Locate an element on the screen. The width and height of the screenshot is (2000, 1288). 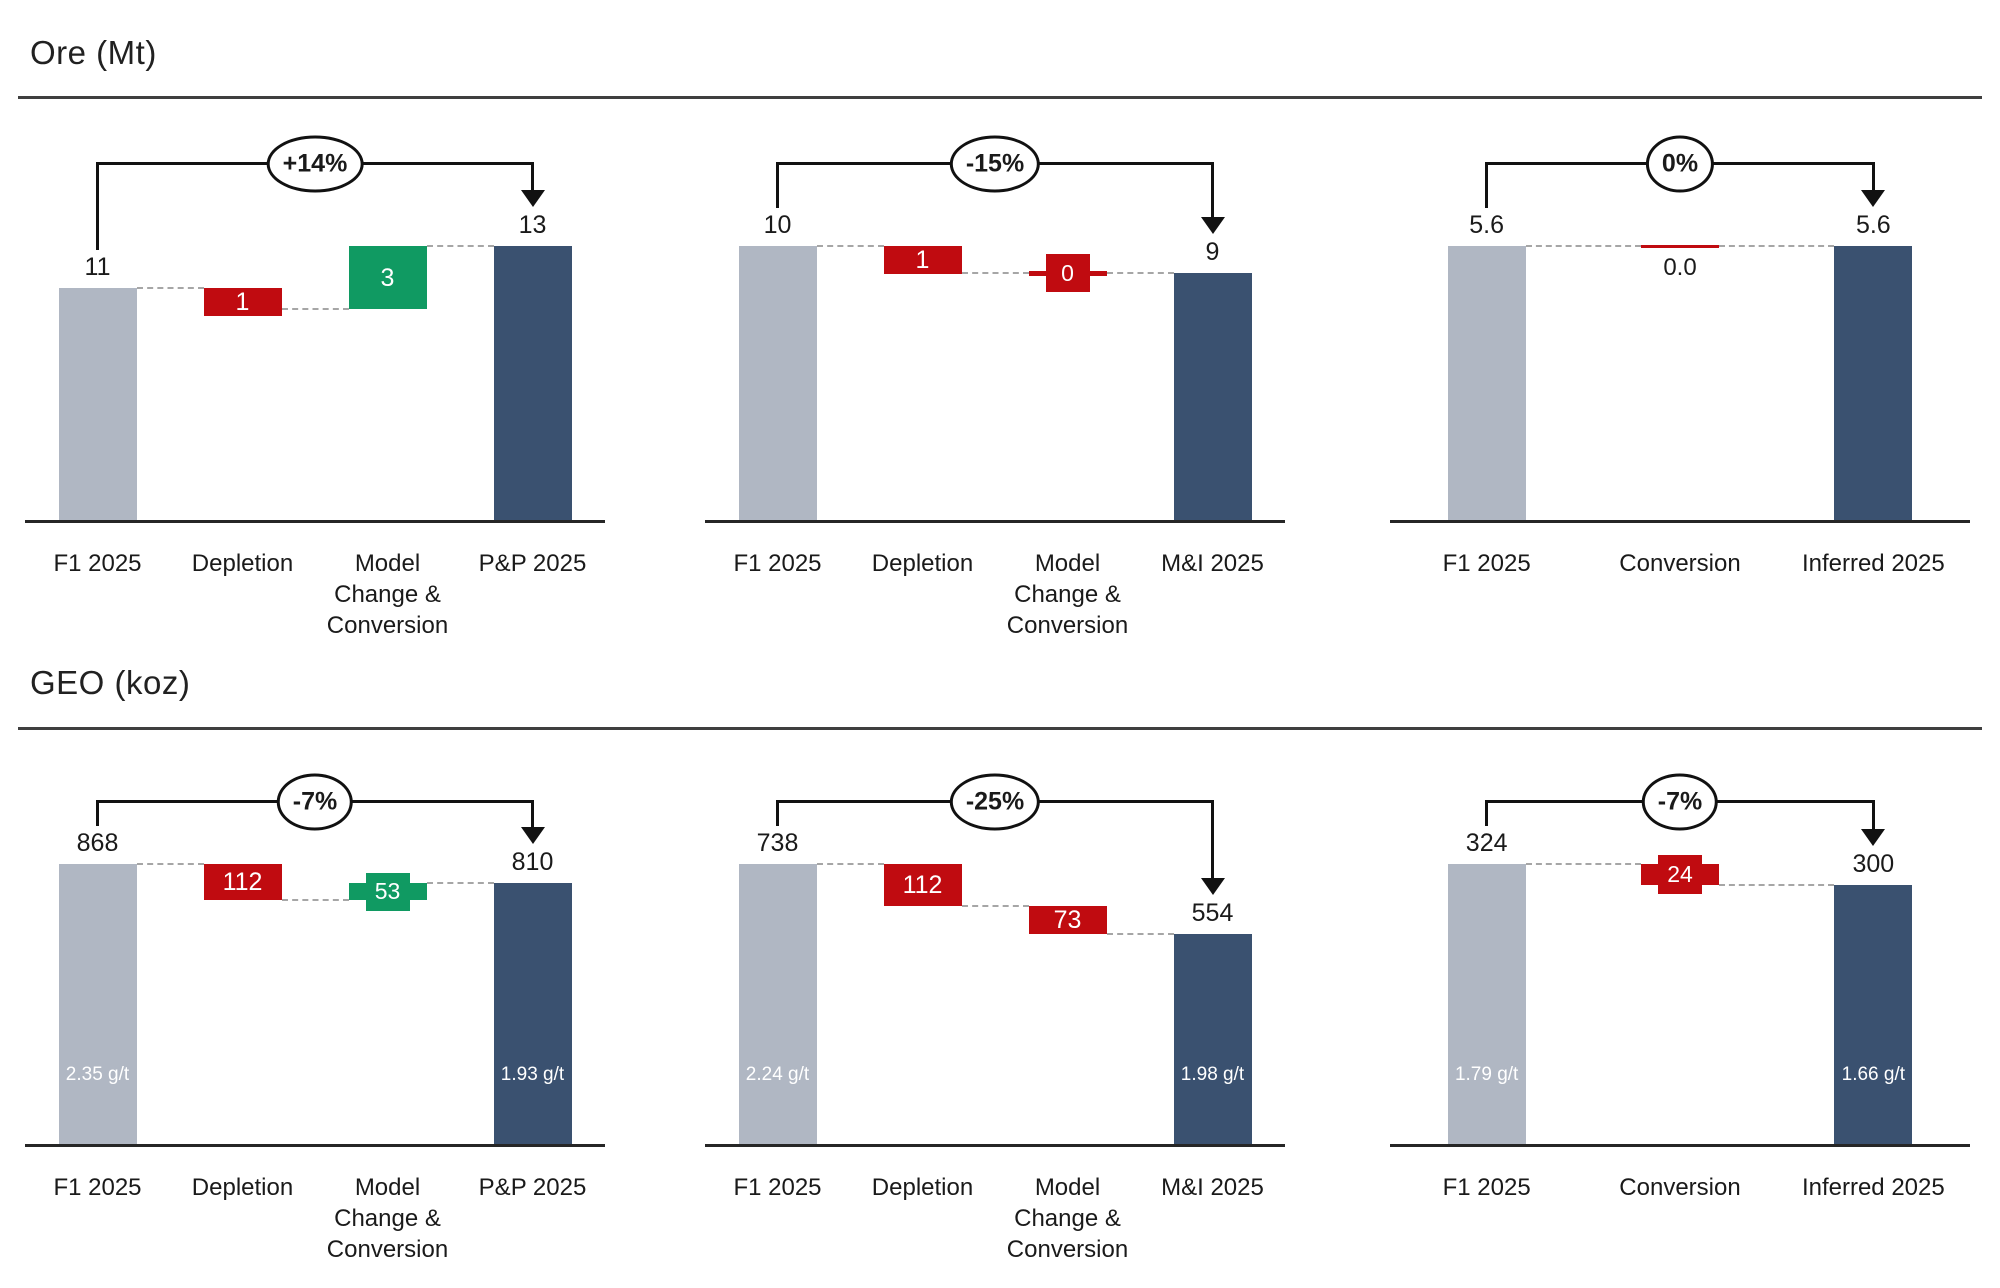
category-label: M&I 2025 is located at coordinates (1212, 563).